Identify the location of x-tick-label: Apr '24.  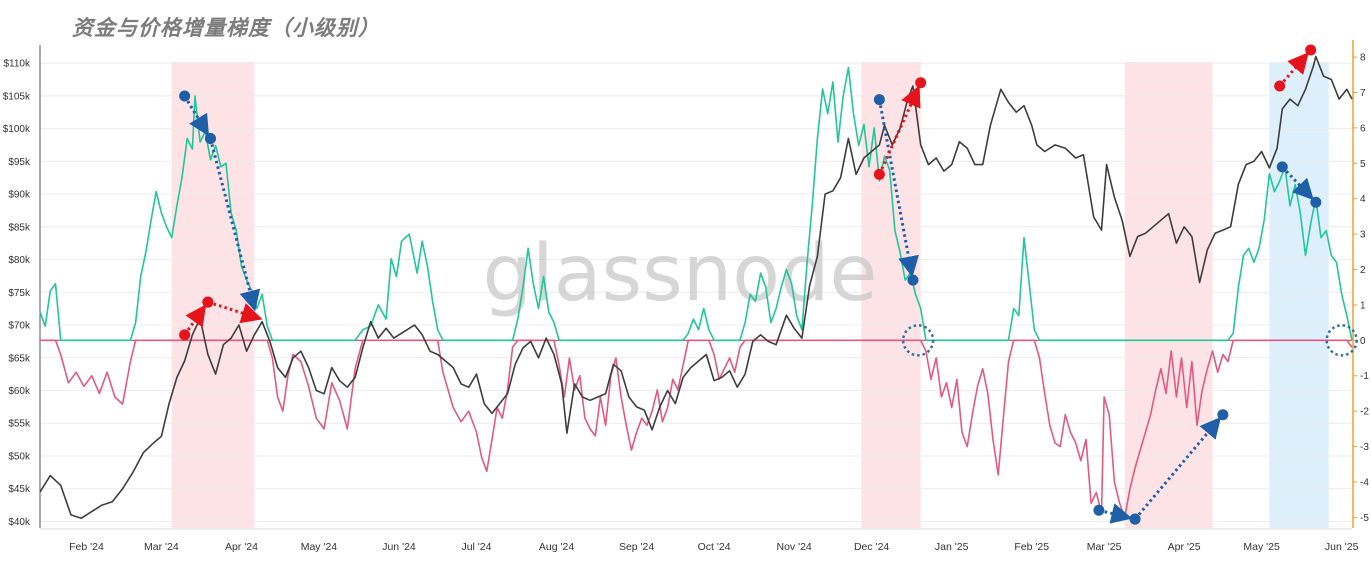
(241, 547).